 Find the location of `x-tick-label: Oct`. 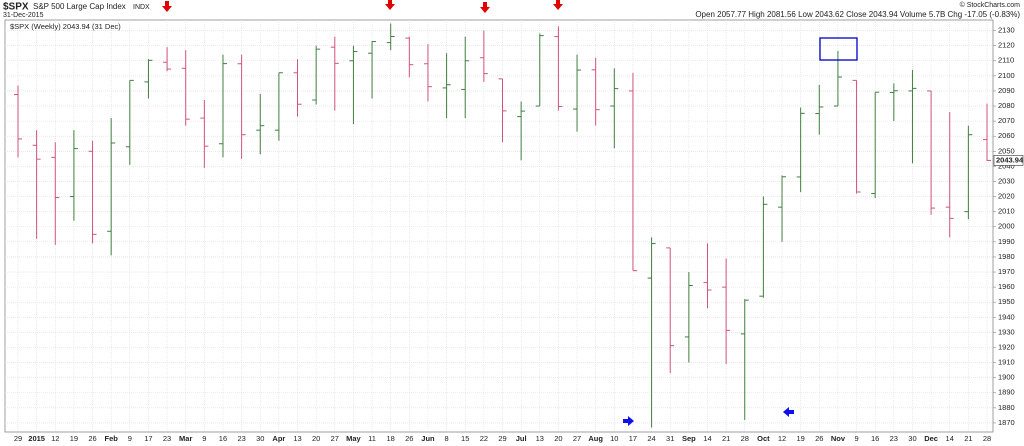

x-tick-label: Oct is located at coordinates (763, 438).